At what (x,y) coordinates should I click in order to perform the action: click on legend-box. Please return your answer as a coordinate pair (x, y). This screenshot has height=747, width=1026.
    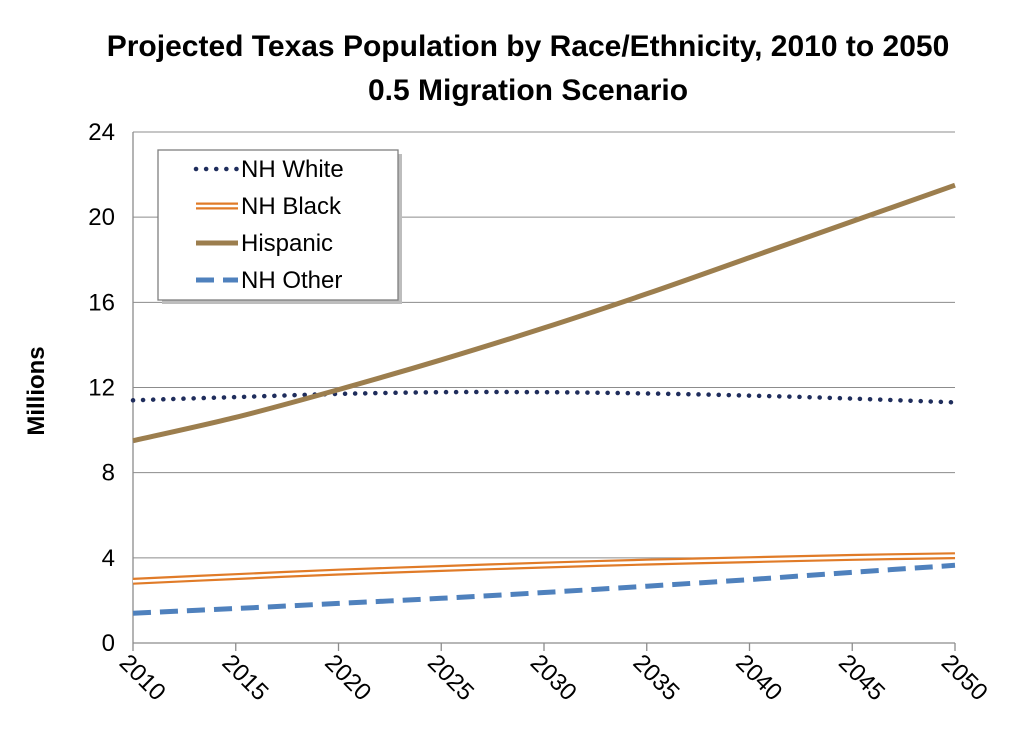
    Looking at the image, I should click on (278, 225).